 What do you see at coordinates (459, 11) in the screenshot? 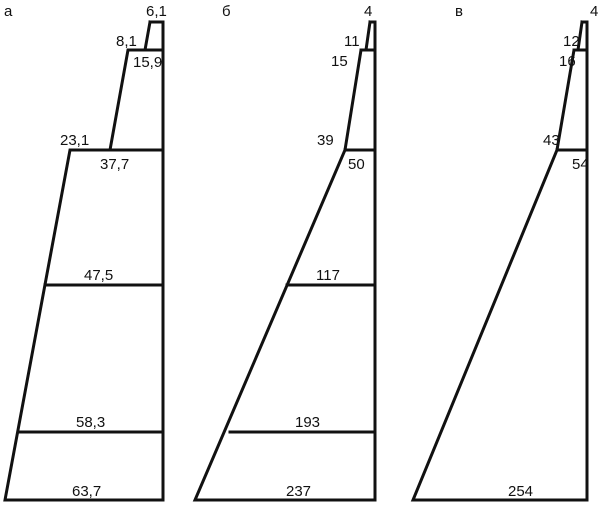
I see `panel-label: в` at bounding box center [459, 11].